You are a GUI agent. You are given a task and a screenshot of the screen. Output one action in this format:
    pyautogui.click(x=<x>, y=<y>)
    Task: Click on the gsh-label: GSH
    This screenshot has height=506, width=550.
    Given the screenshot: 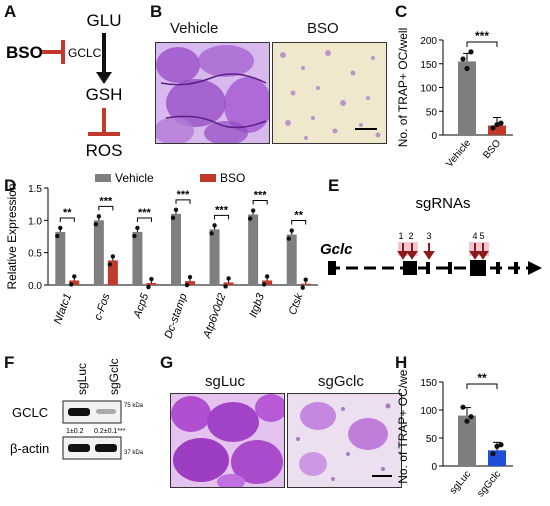 What is the action you would take?
    pyautogui.click(x=104, y=94)
    